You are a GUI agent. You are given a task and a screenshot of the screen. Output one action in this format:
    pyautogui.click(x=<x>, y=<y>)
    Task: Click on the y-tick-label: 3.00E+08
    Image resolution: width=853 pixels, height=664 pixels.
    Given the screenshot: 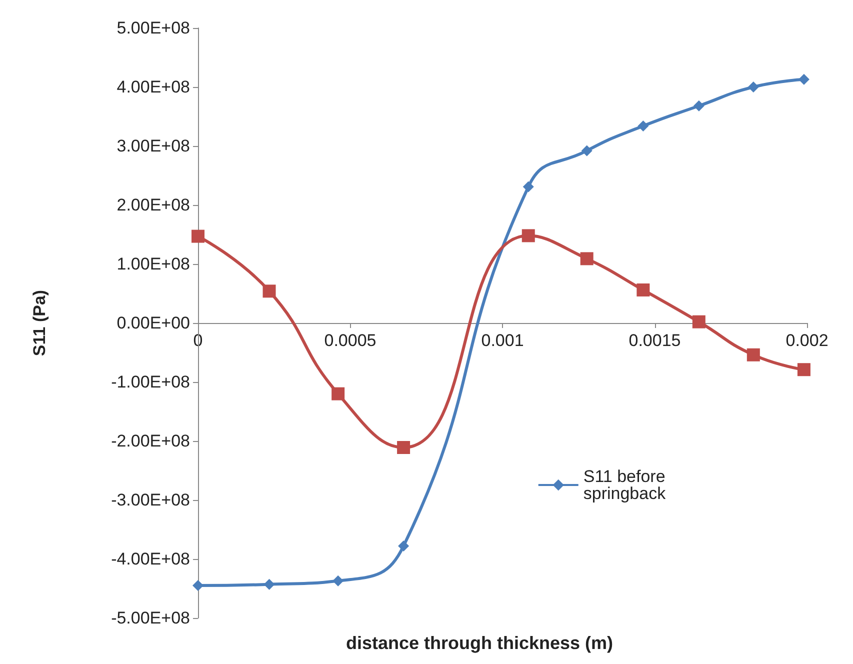 What is the action you would take?
    pyautogui.click(x=153, y=146)
    